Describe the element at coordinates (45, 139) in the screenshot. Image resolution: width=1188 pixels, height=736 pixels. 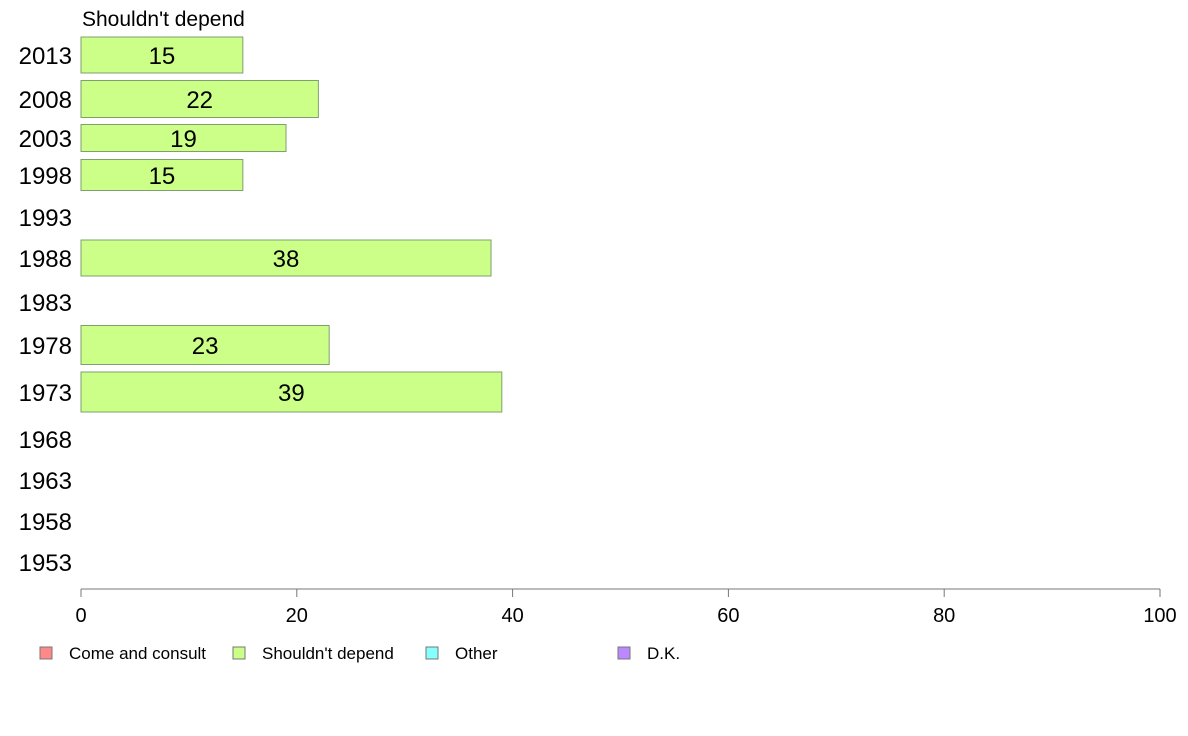
I see `category-label: 2003` at that location.